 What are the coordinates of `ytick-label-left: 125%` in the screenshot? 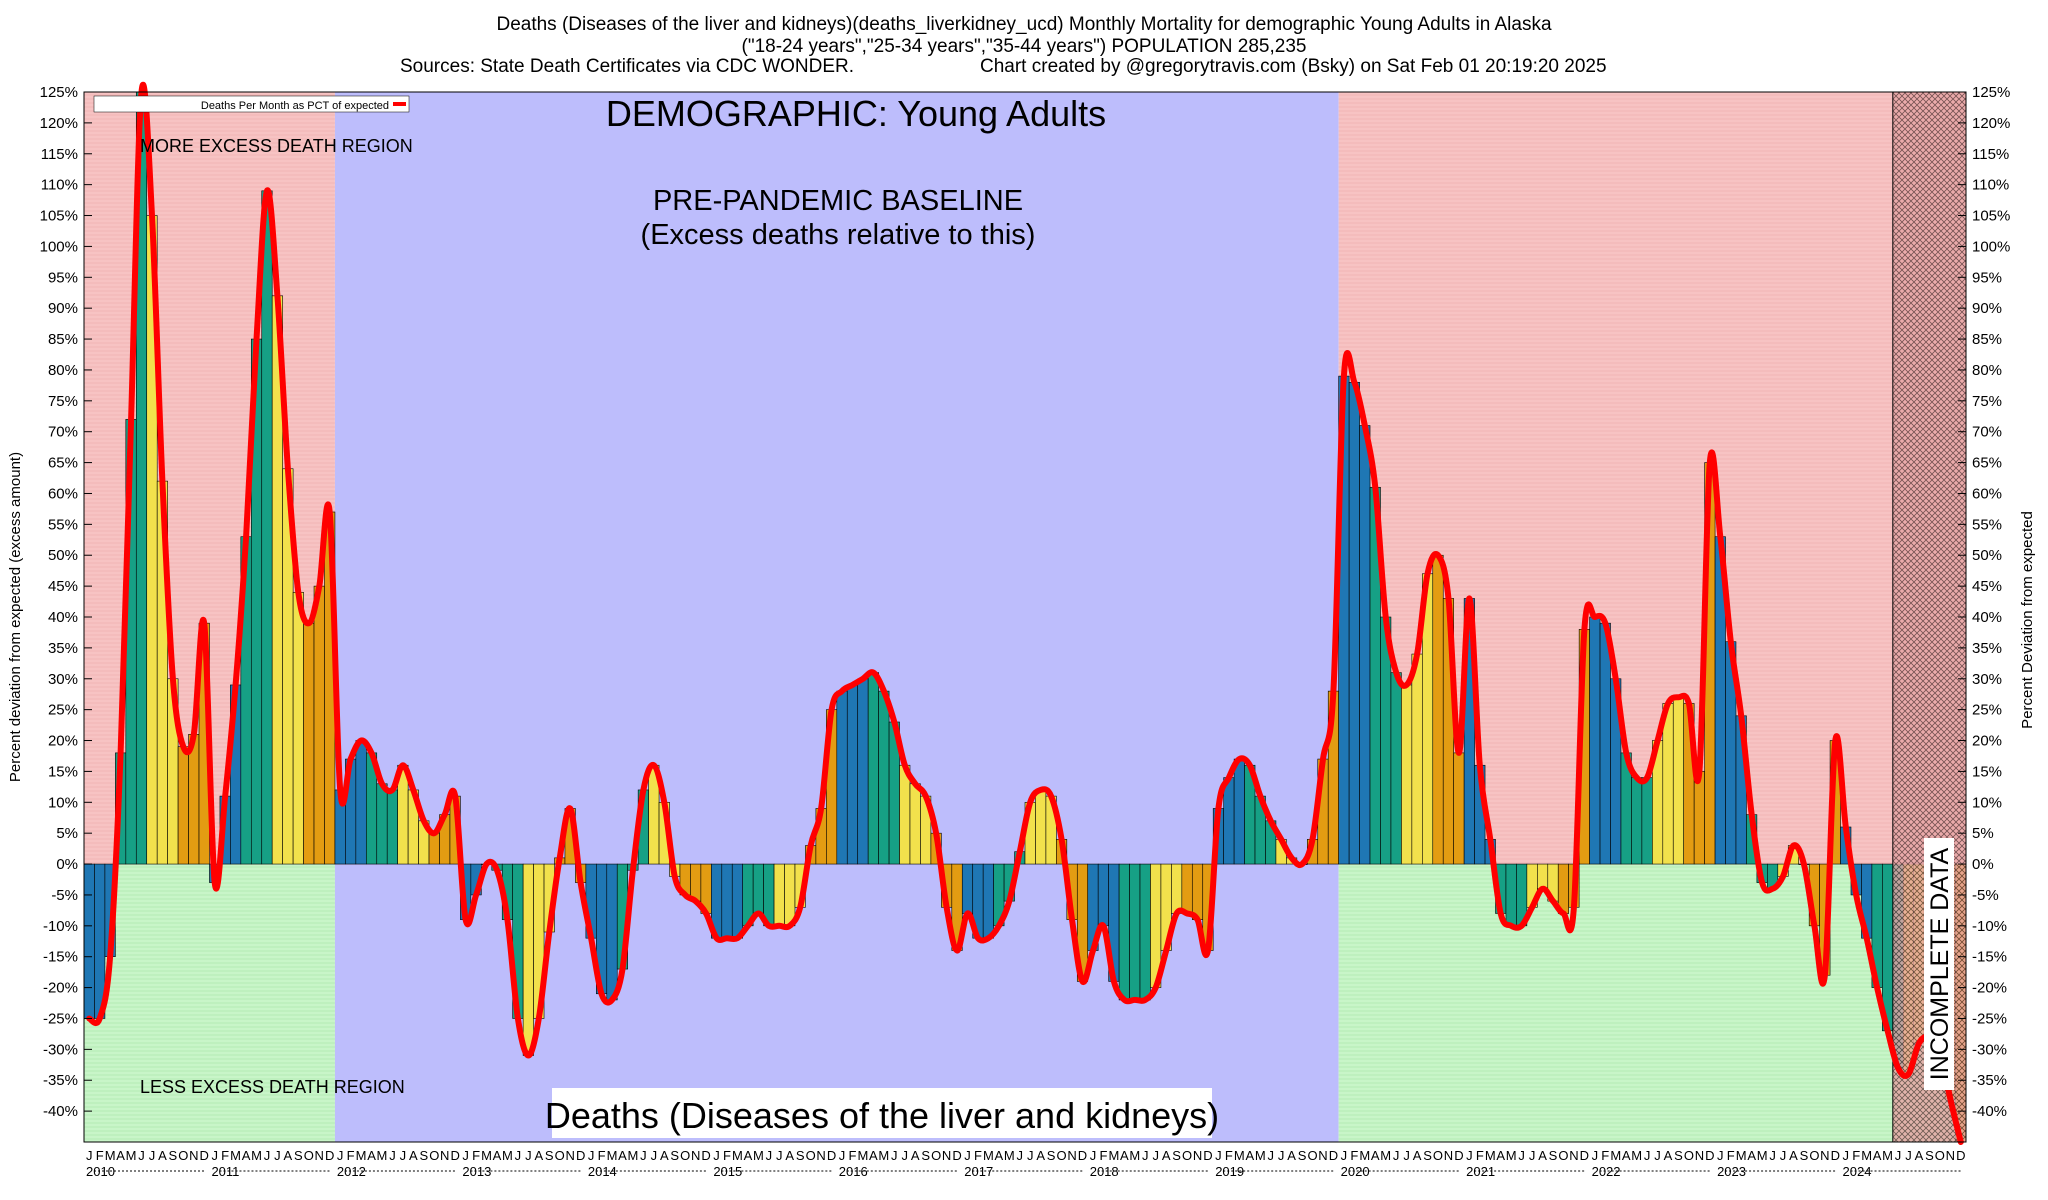 It's located at (59, 92).